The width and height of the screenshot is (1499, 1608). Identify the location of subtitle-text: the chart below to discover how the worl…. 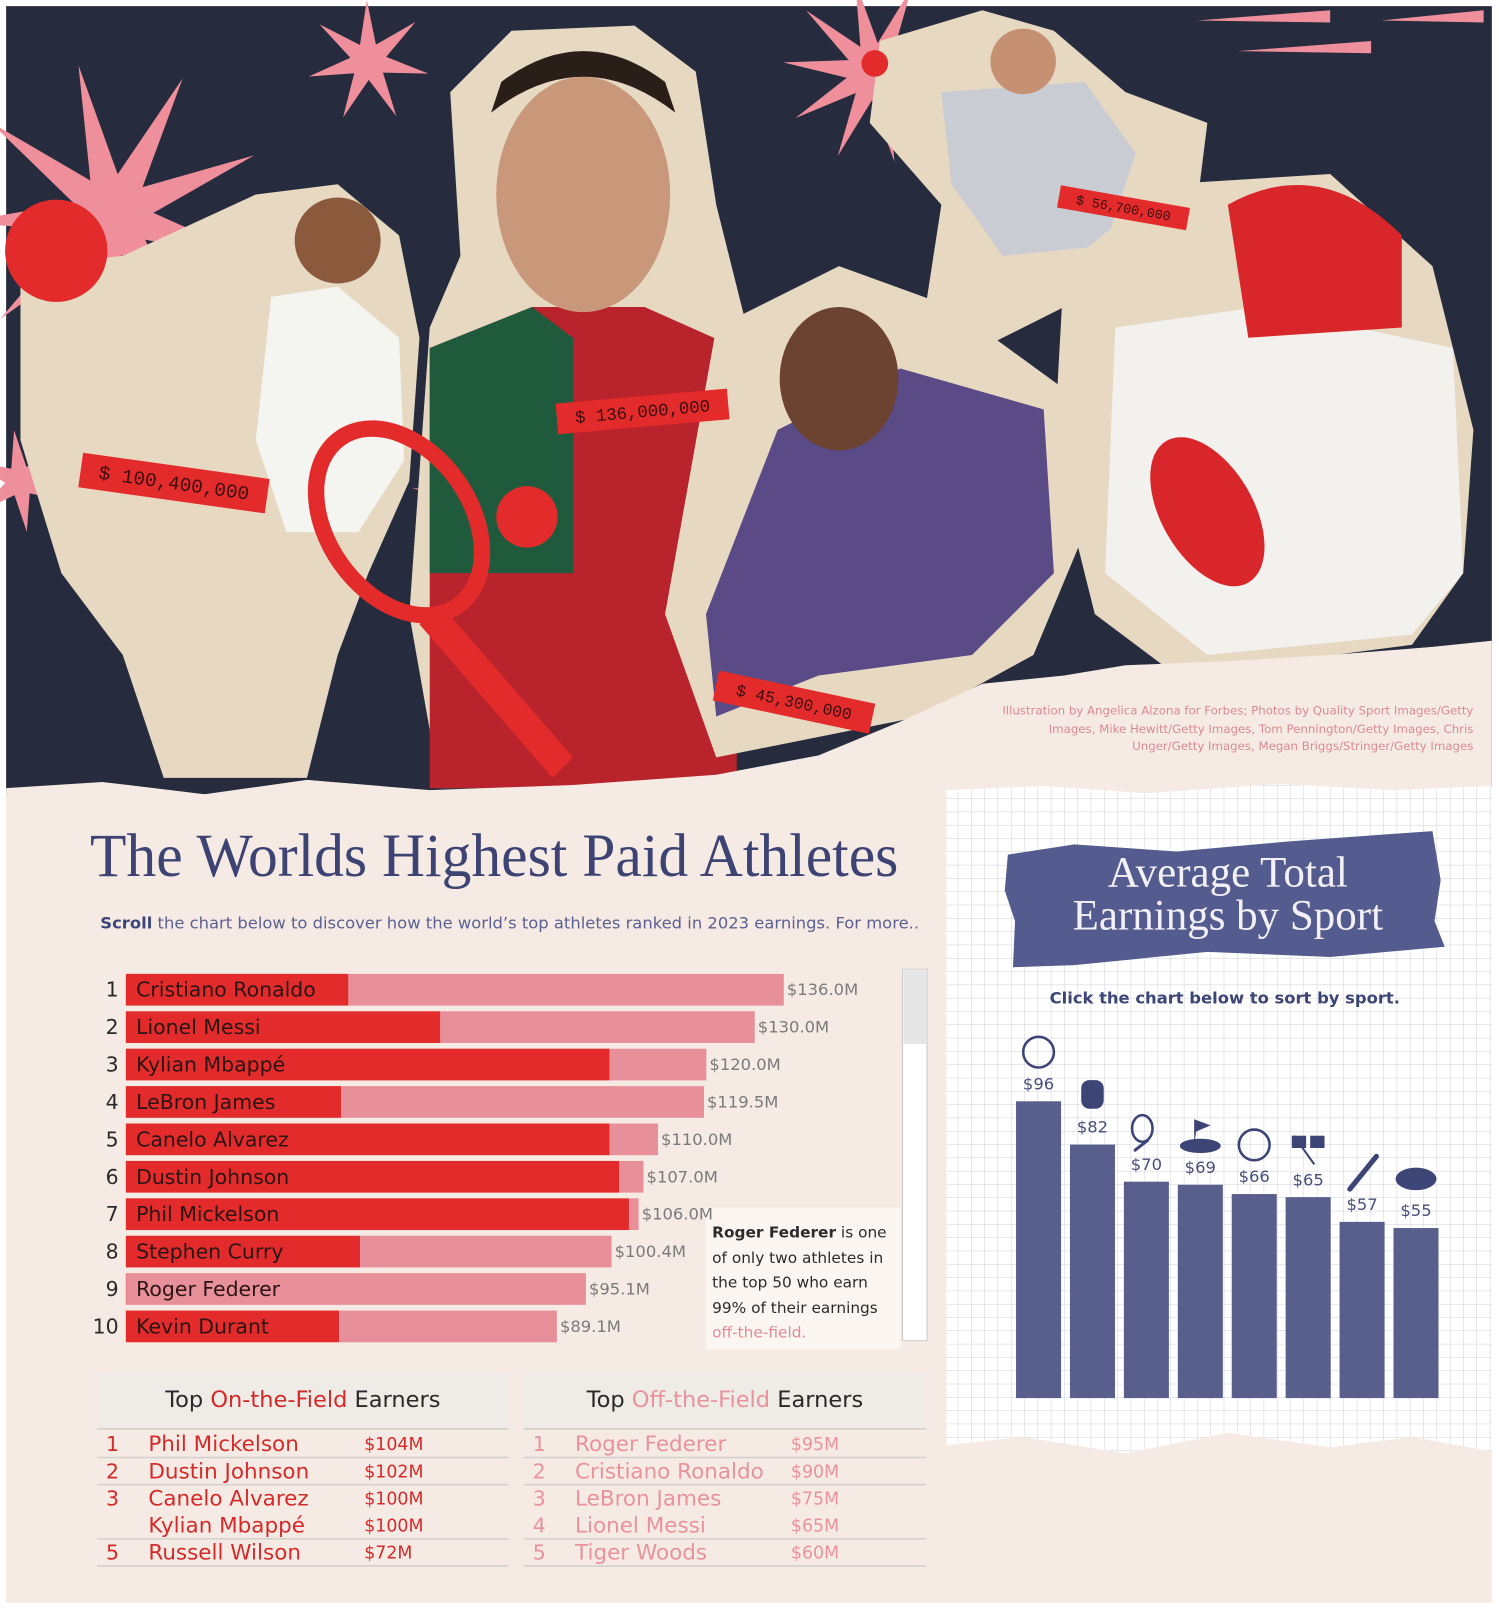
(538, 922).